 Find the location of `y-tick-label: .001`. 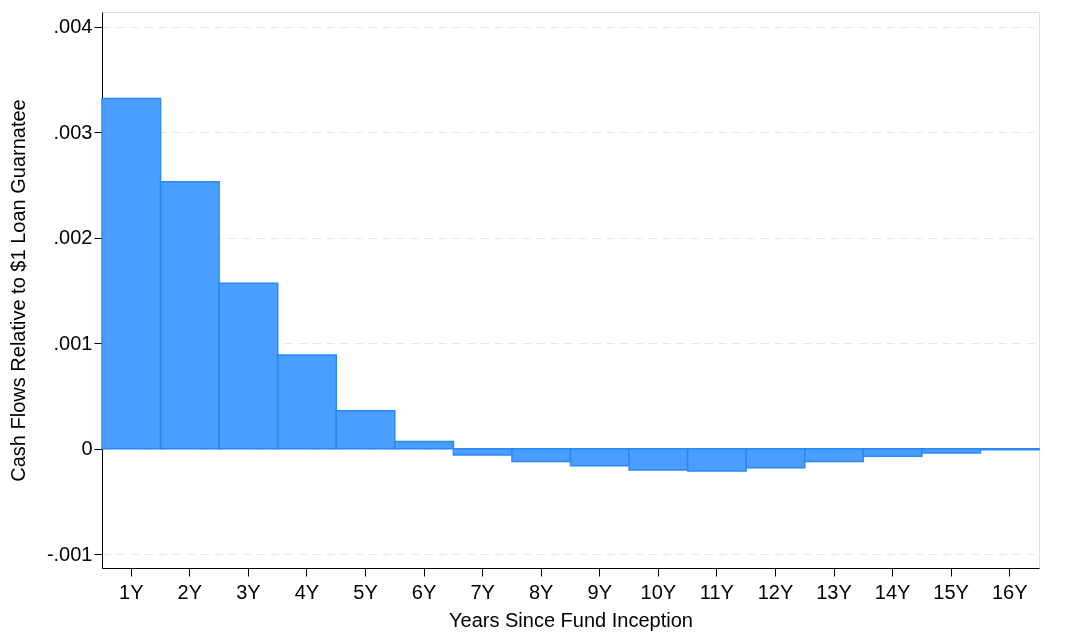

y-tick-label: .001 is located at coordinates (73, 342).